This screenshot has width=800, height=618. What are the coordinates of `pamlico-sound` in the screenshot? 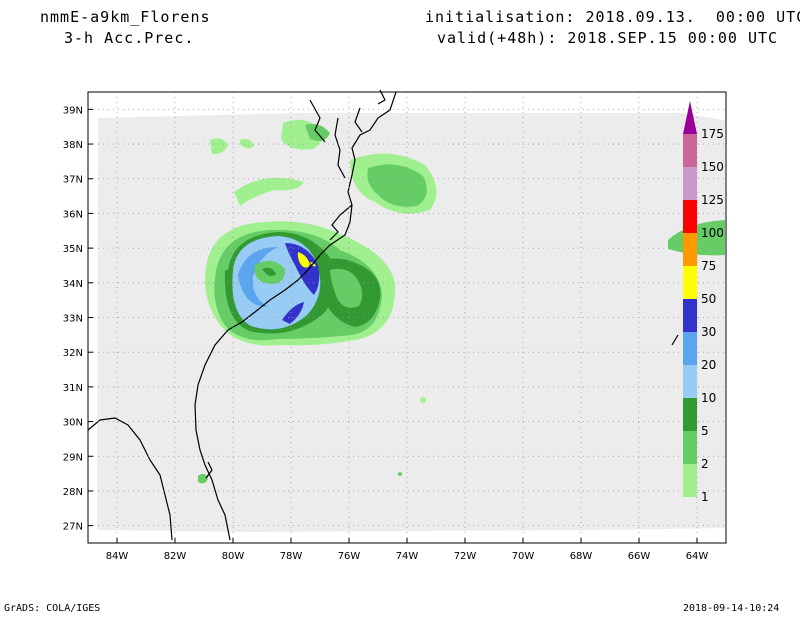 It's located at (341, 222).